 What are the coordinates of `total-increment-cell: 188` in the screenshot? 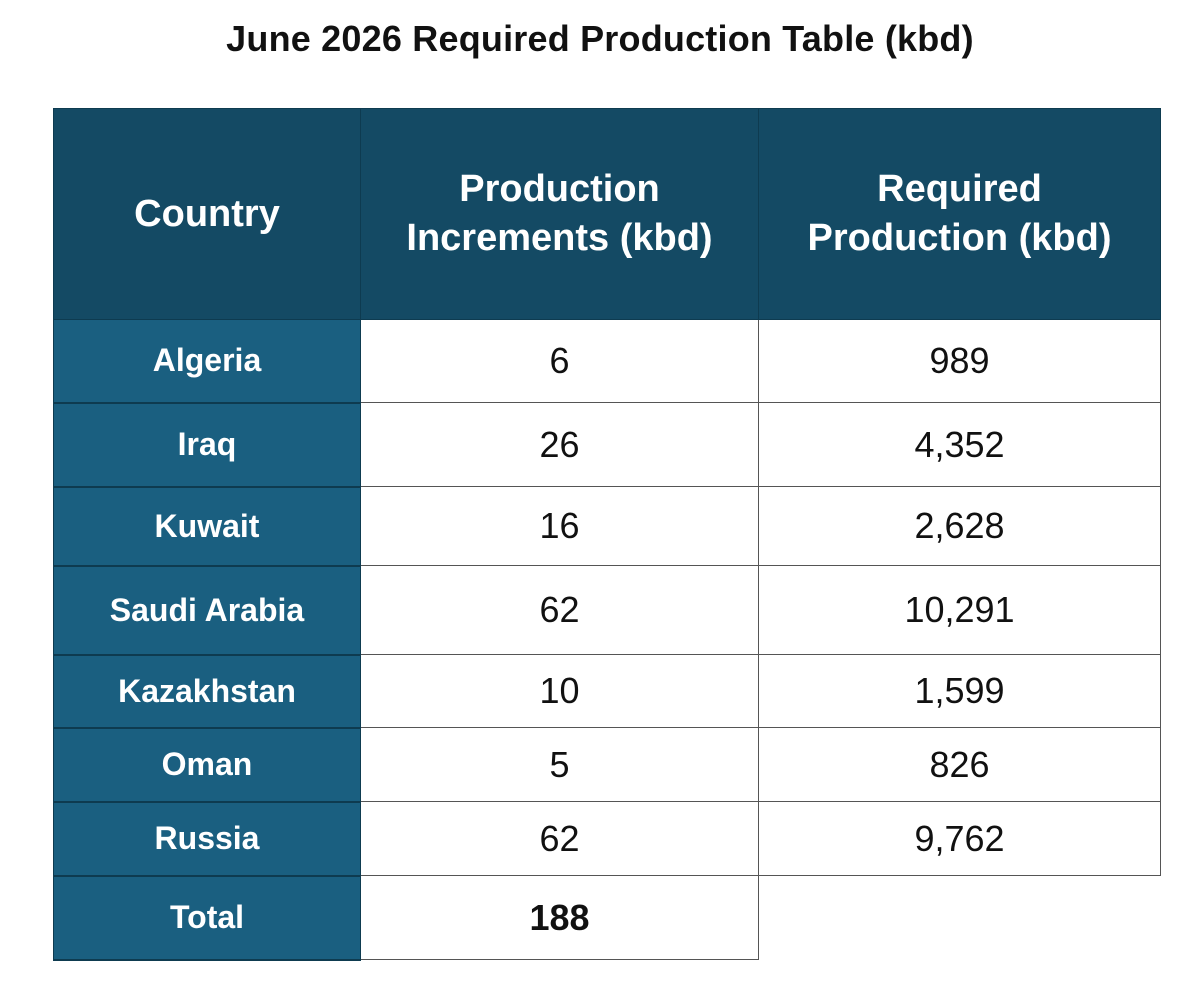 It's located at (559, 917).